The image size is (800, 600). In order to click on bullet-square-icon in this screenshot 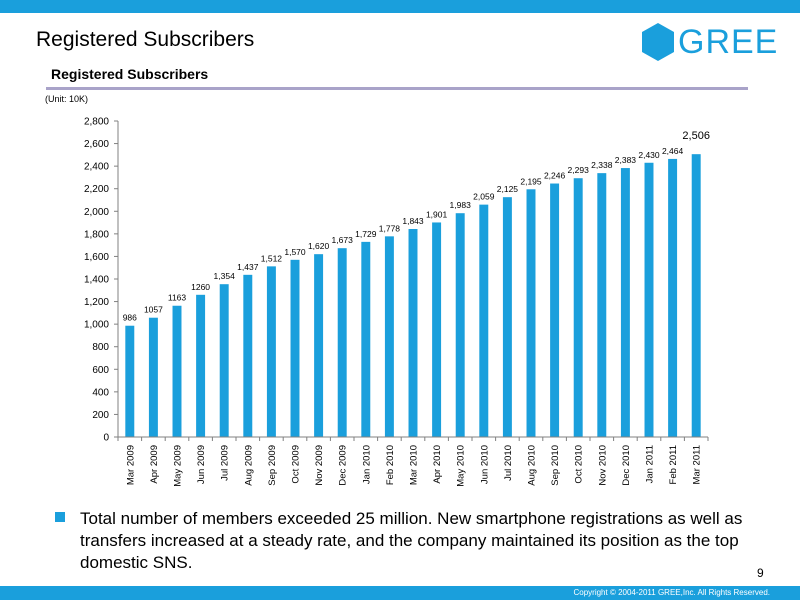, I will do `click(60, 517)`.